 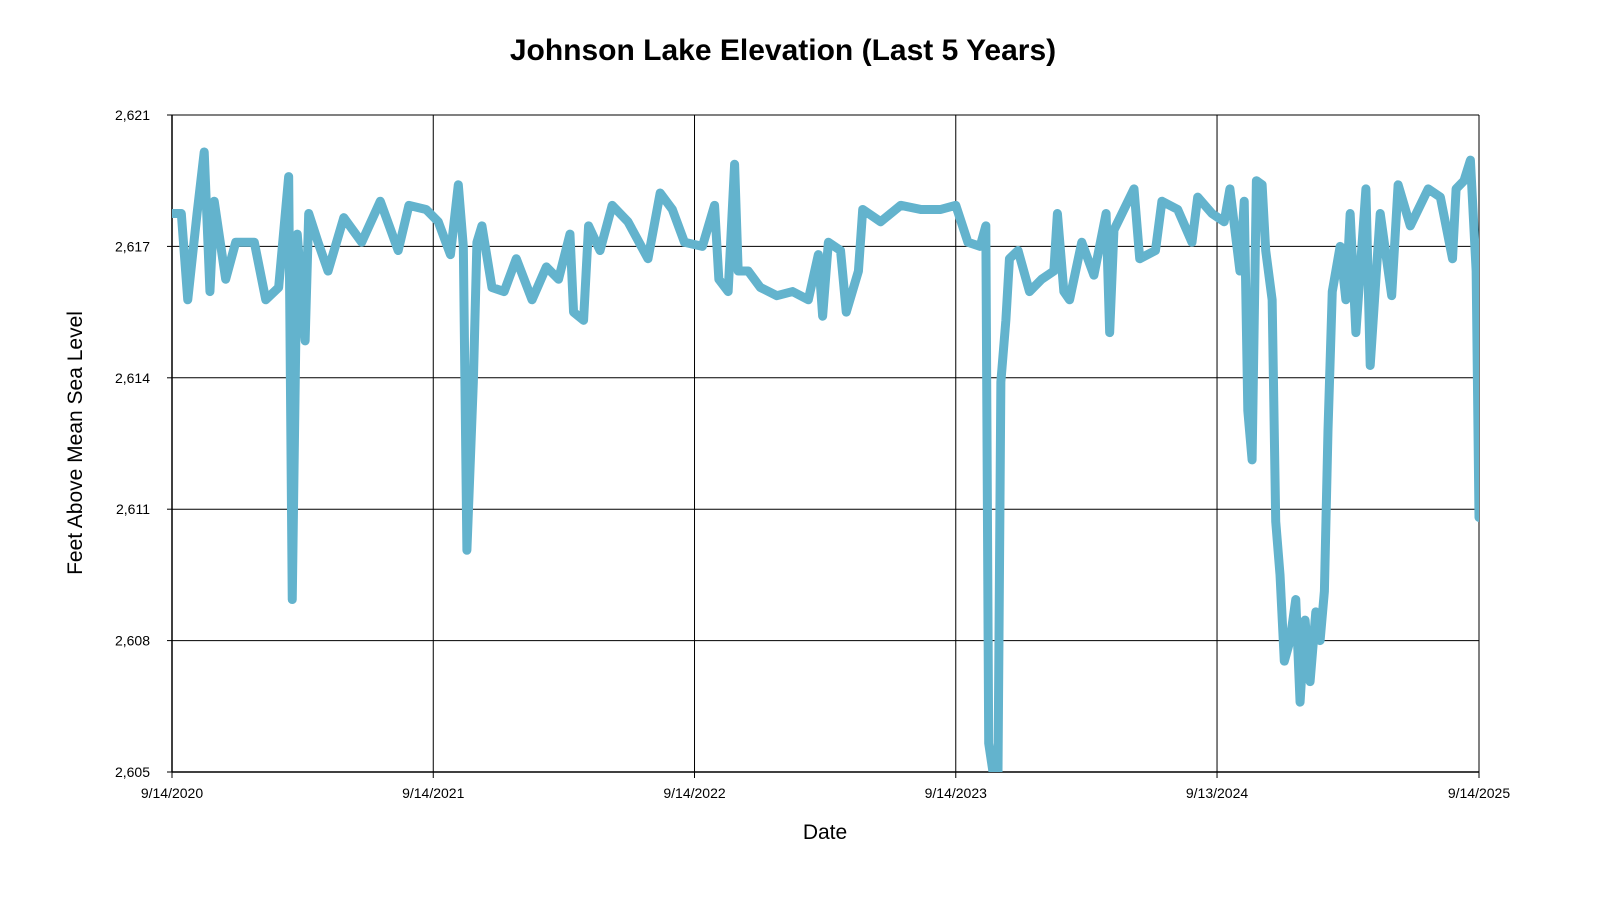 I want to click on y-tick-label: 2,621, so click(x=132, y=115).